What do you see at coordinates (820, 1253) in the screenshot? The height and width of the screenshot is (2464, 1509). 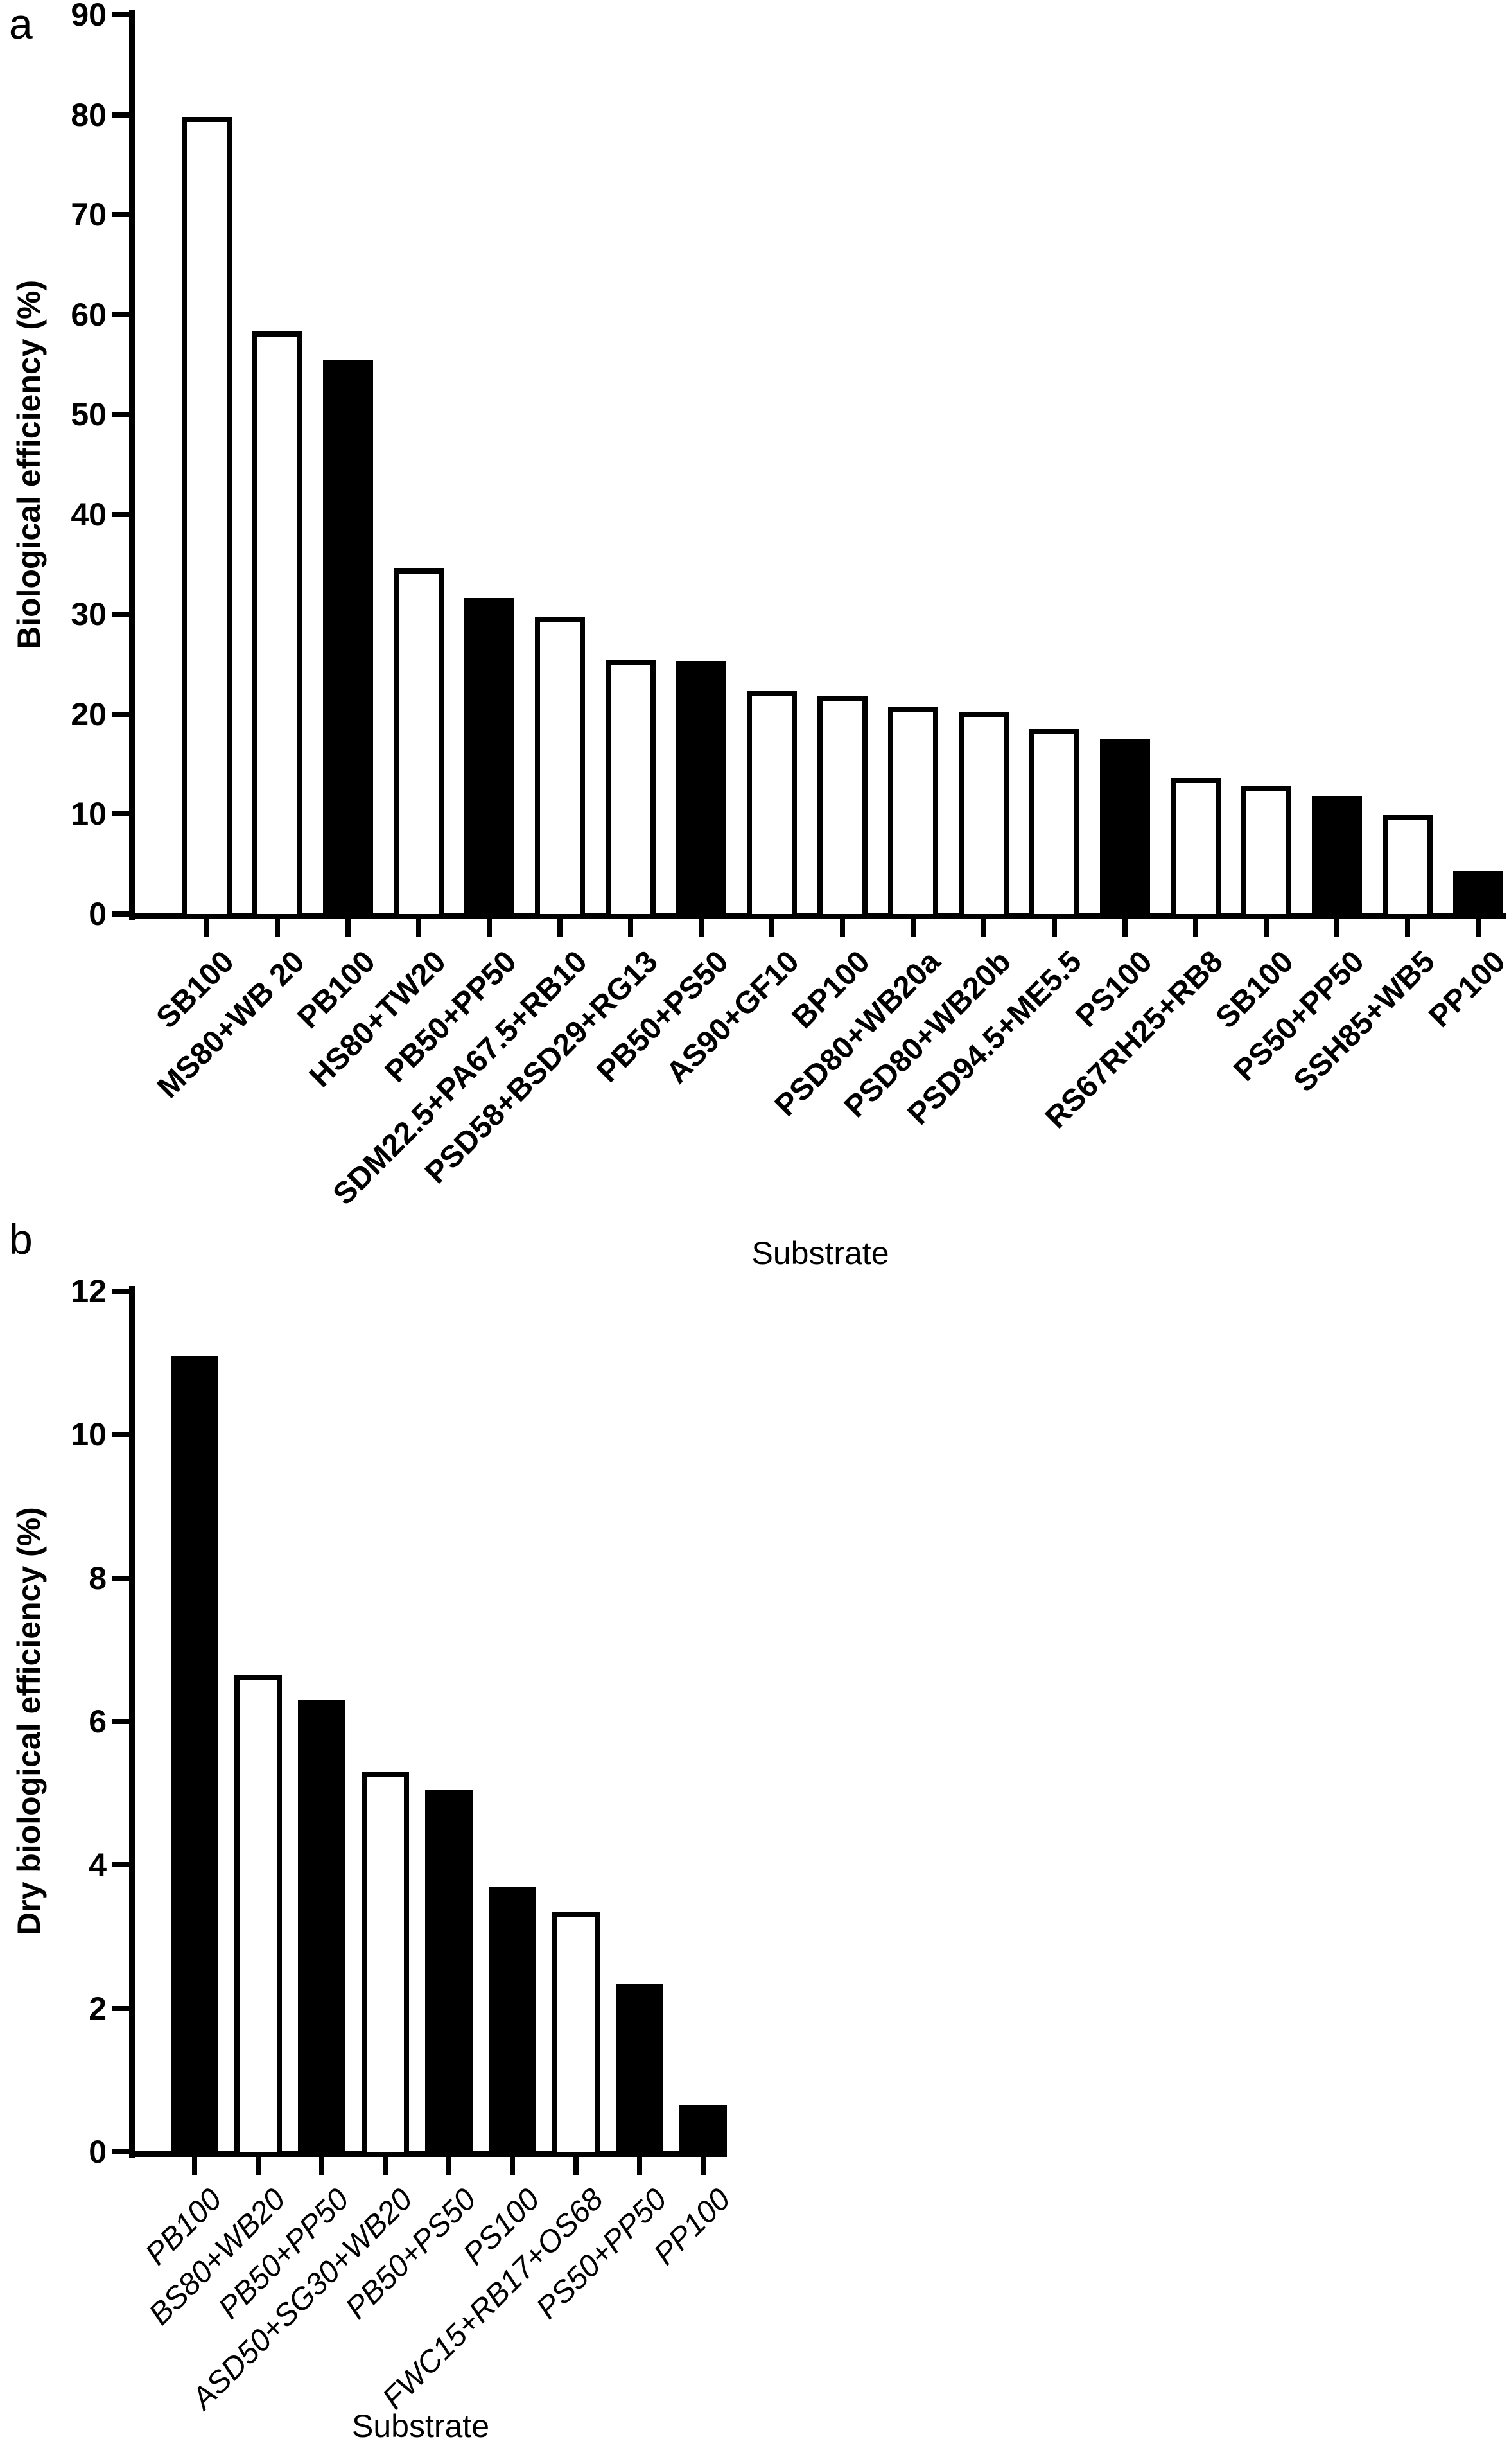 I see `panel-a-x-axis-title: Substrate` at bounding box center [820, 1253].